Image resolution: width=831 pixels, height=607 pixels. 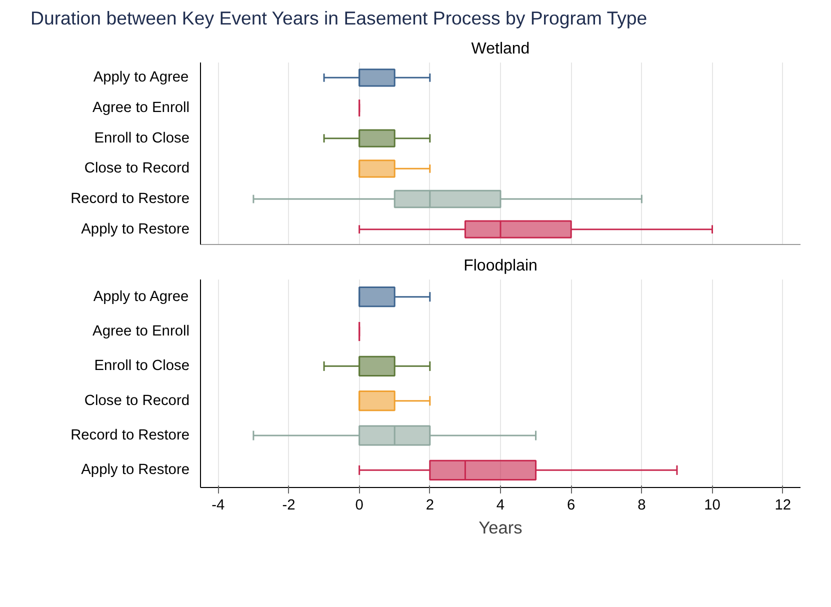 I want to click on chart-title: Floodplain, so click(x=501, y=266).